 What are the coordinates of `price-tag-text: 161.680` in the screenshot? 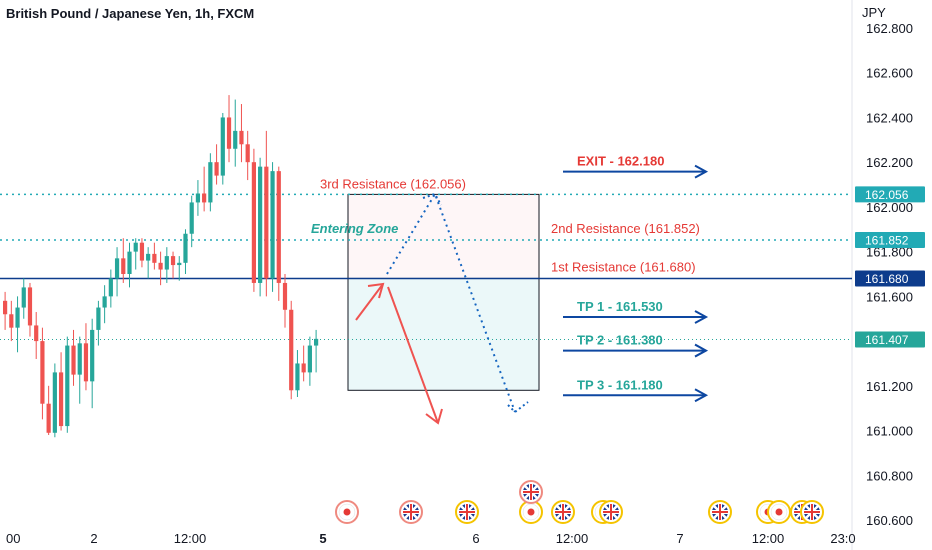 It's located at (887, 279).